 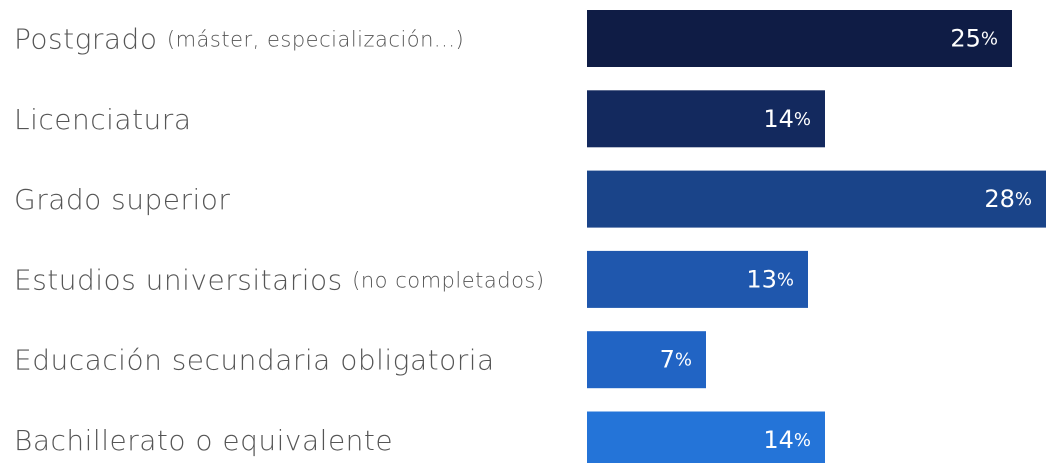 What do you see at coordinates (279, 279) in the screenshot?
I see `category-label: Estudios universitarios (no completados)` at bounding box center [279, 279].